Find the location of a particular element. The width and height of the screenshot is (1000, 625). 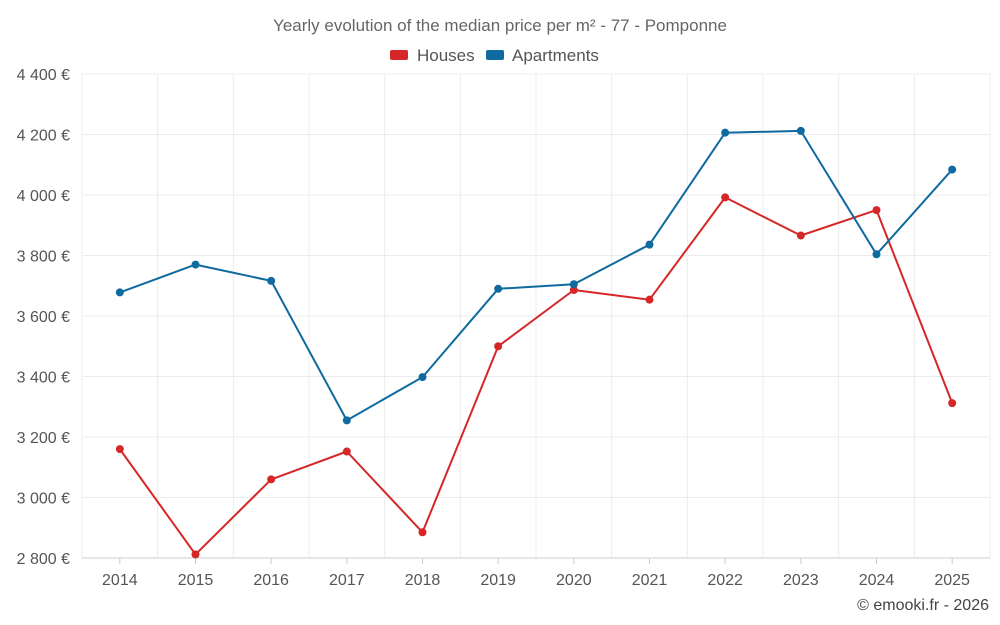

y-tick-label: 4 000 € is located at coordinates (43, 196).